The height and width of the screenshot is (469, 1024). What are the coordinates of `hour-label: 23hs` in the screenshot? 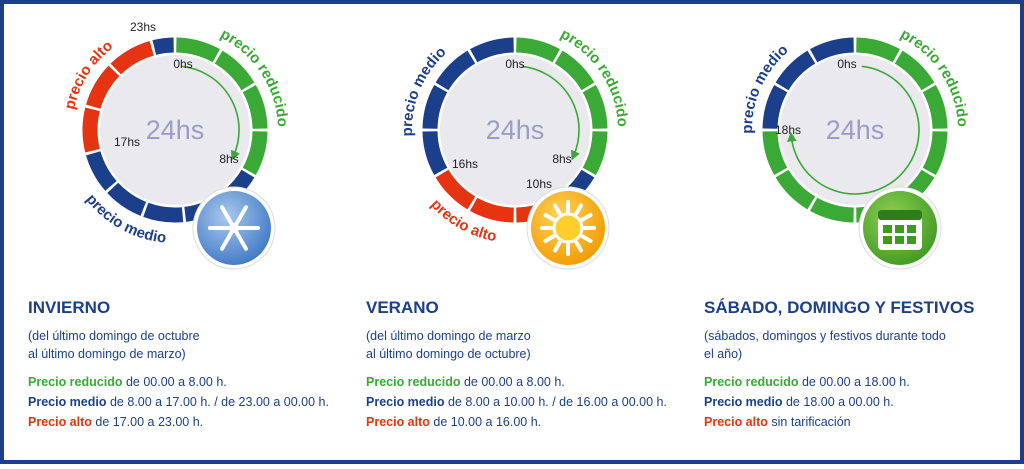 It's located at (143, 27).